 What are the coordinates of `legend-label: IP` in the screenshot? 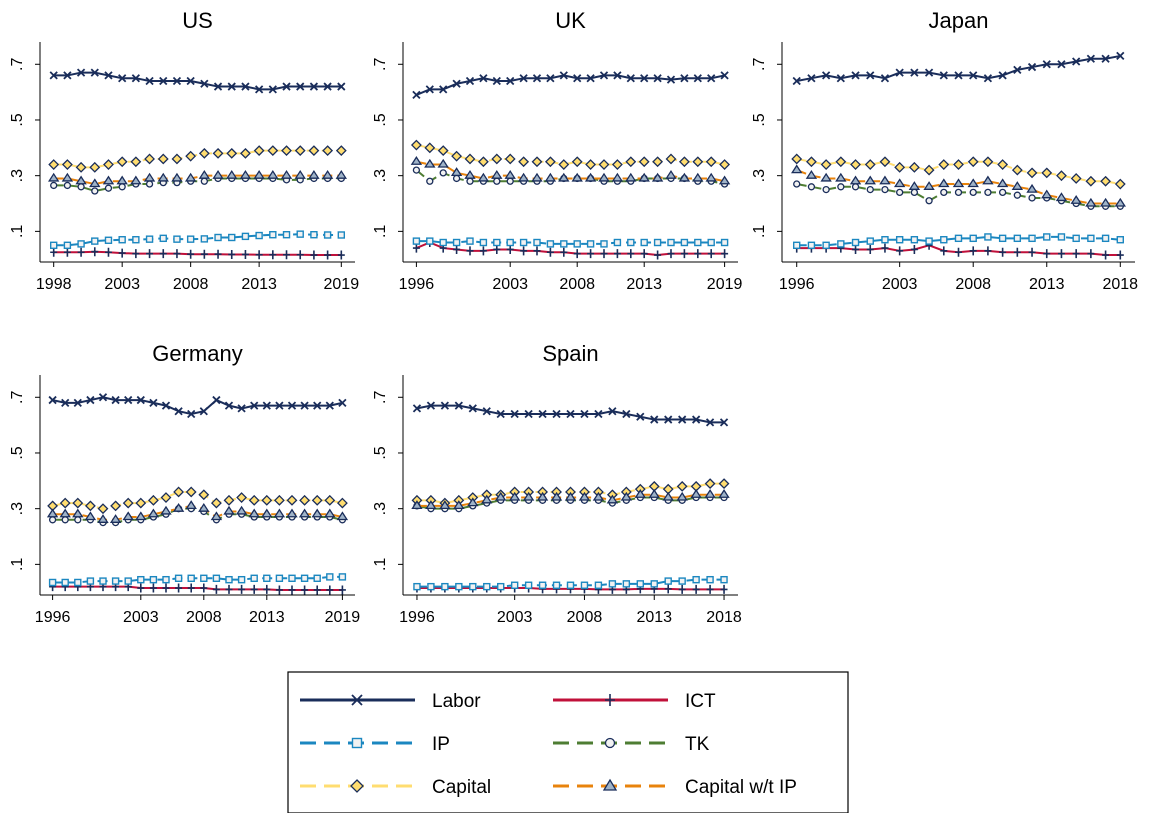 It's located at (441, 744).